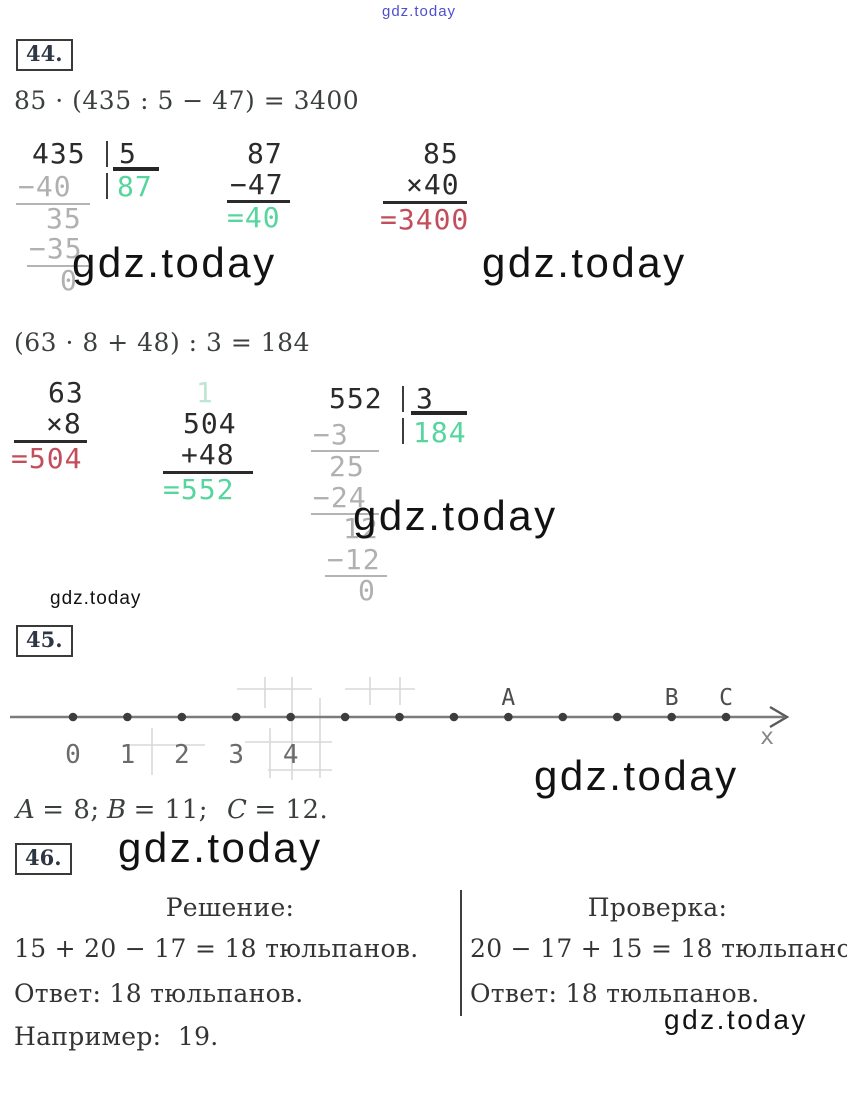 Image resolution: width=847 pixels, height=1105 pixels. I want to click on result-B: B = 11;, so click(157, 810).